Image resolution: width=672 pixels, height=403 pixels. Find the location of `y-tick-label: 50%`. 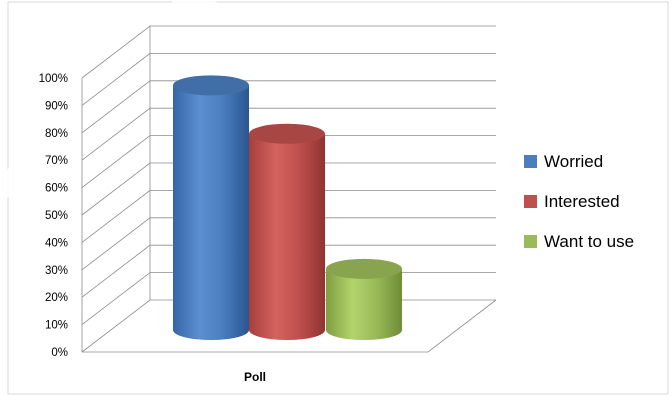

y-tick-label: 50% is located at coordinates (56, 216).